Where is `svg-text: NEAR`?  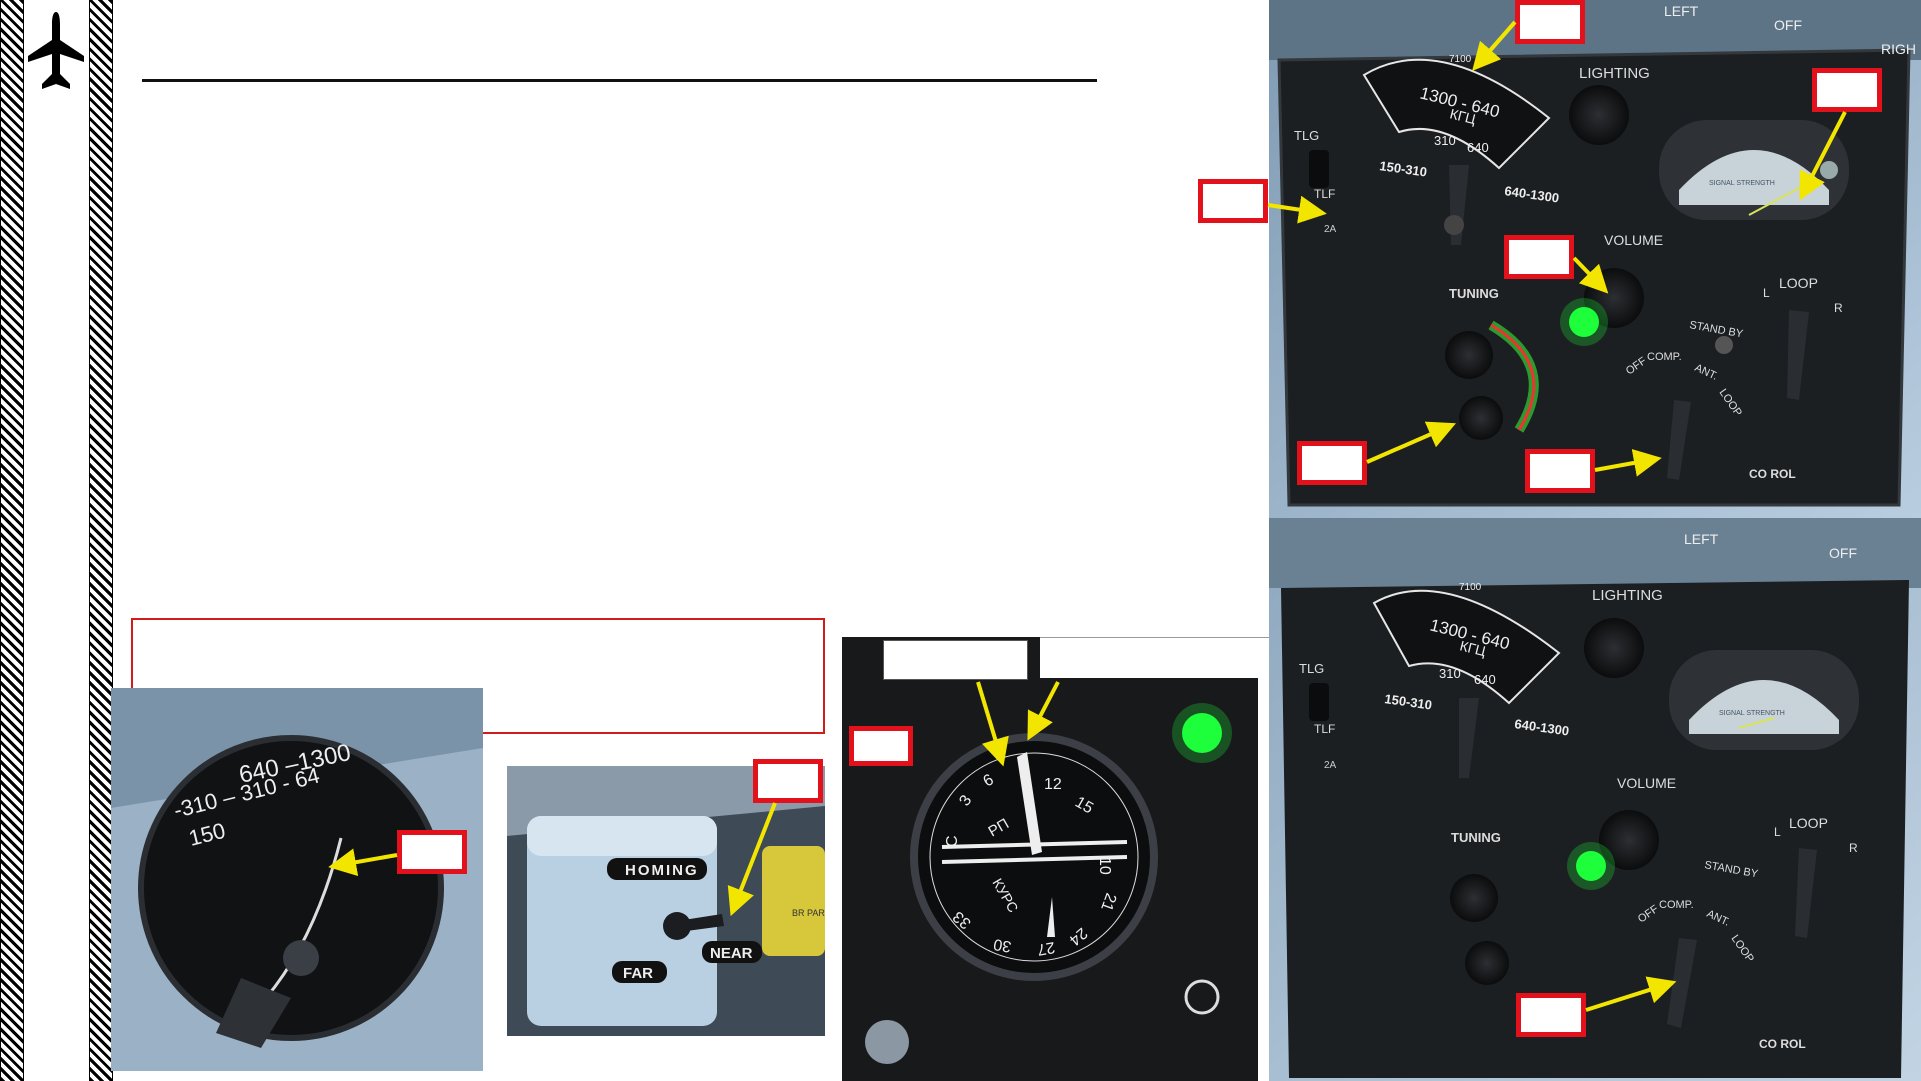
svg-text: NEAR is located at coordinates (731, 953).